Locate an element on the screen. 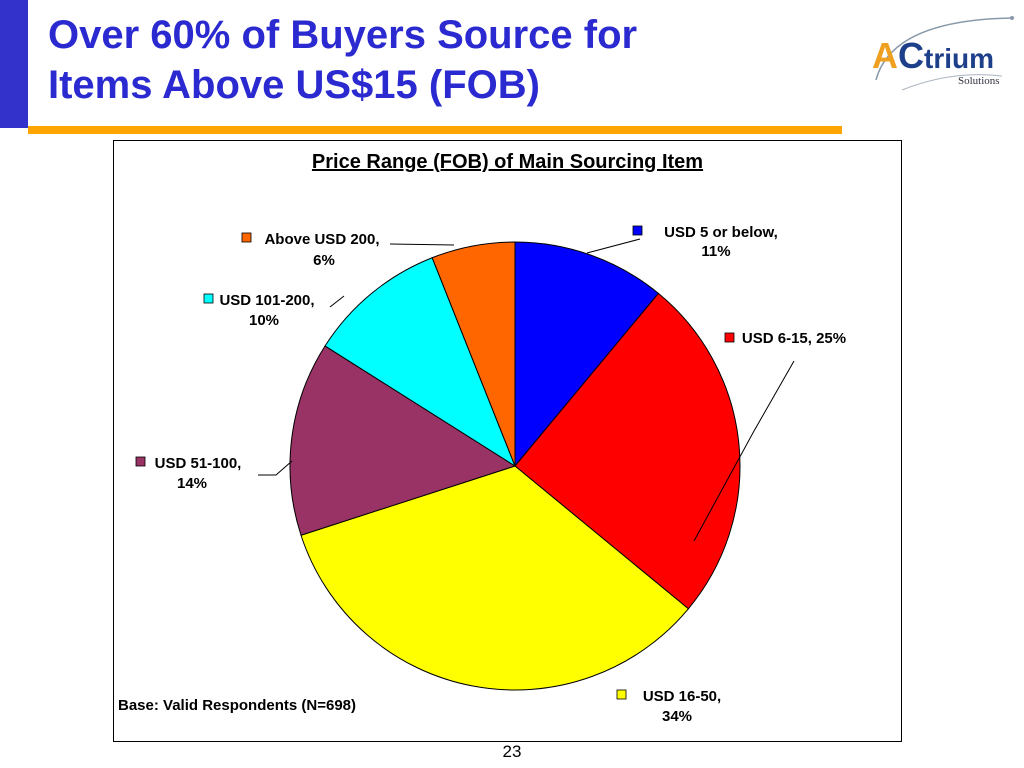  pie-label: USD 5 or below, is located at coordinates (721, 232).